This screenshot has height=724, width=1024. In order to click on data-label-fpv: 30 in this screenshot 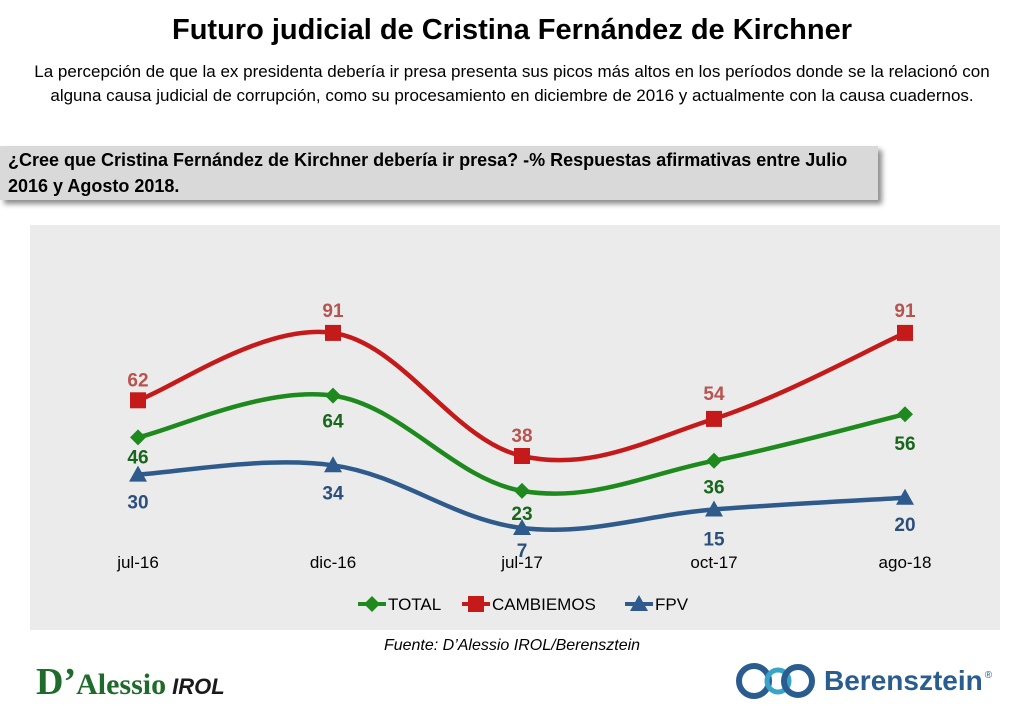, I will do `click(137, 503)`.